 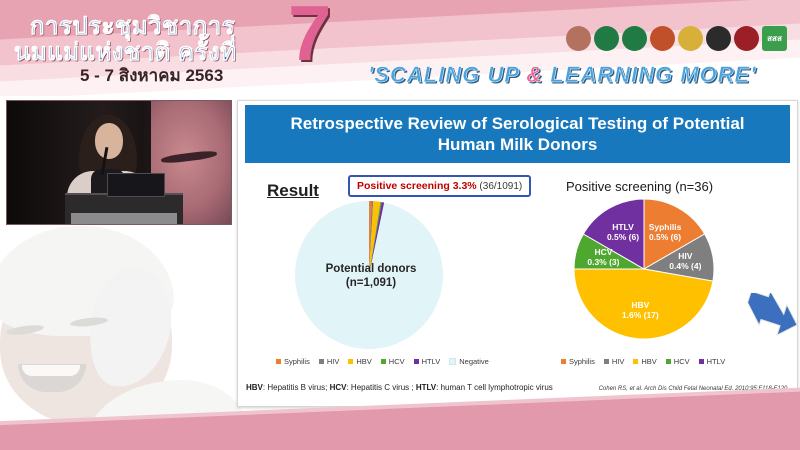 What do you see at coordinates (371, 283) in the screenshot?
I see `left-pie-center-line2: (n=1,091)` at bounding box center [371, 283].